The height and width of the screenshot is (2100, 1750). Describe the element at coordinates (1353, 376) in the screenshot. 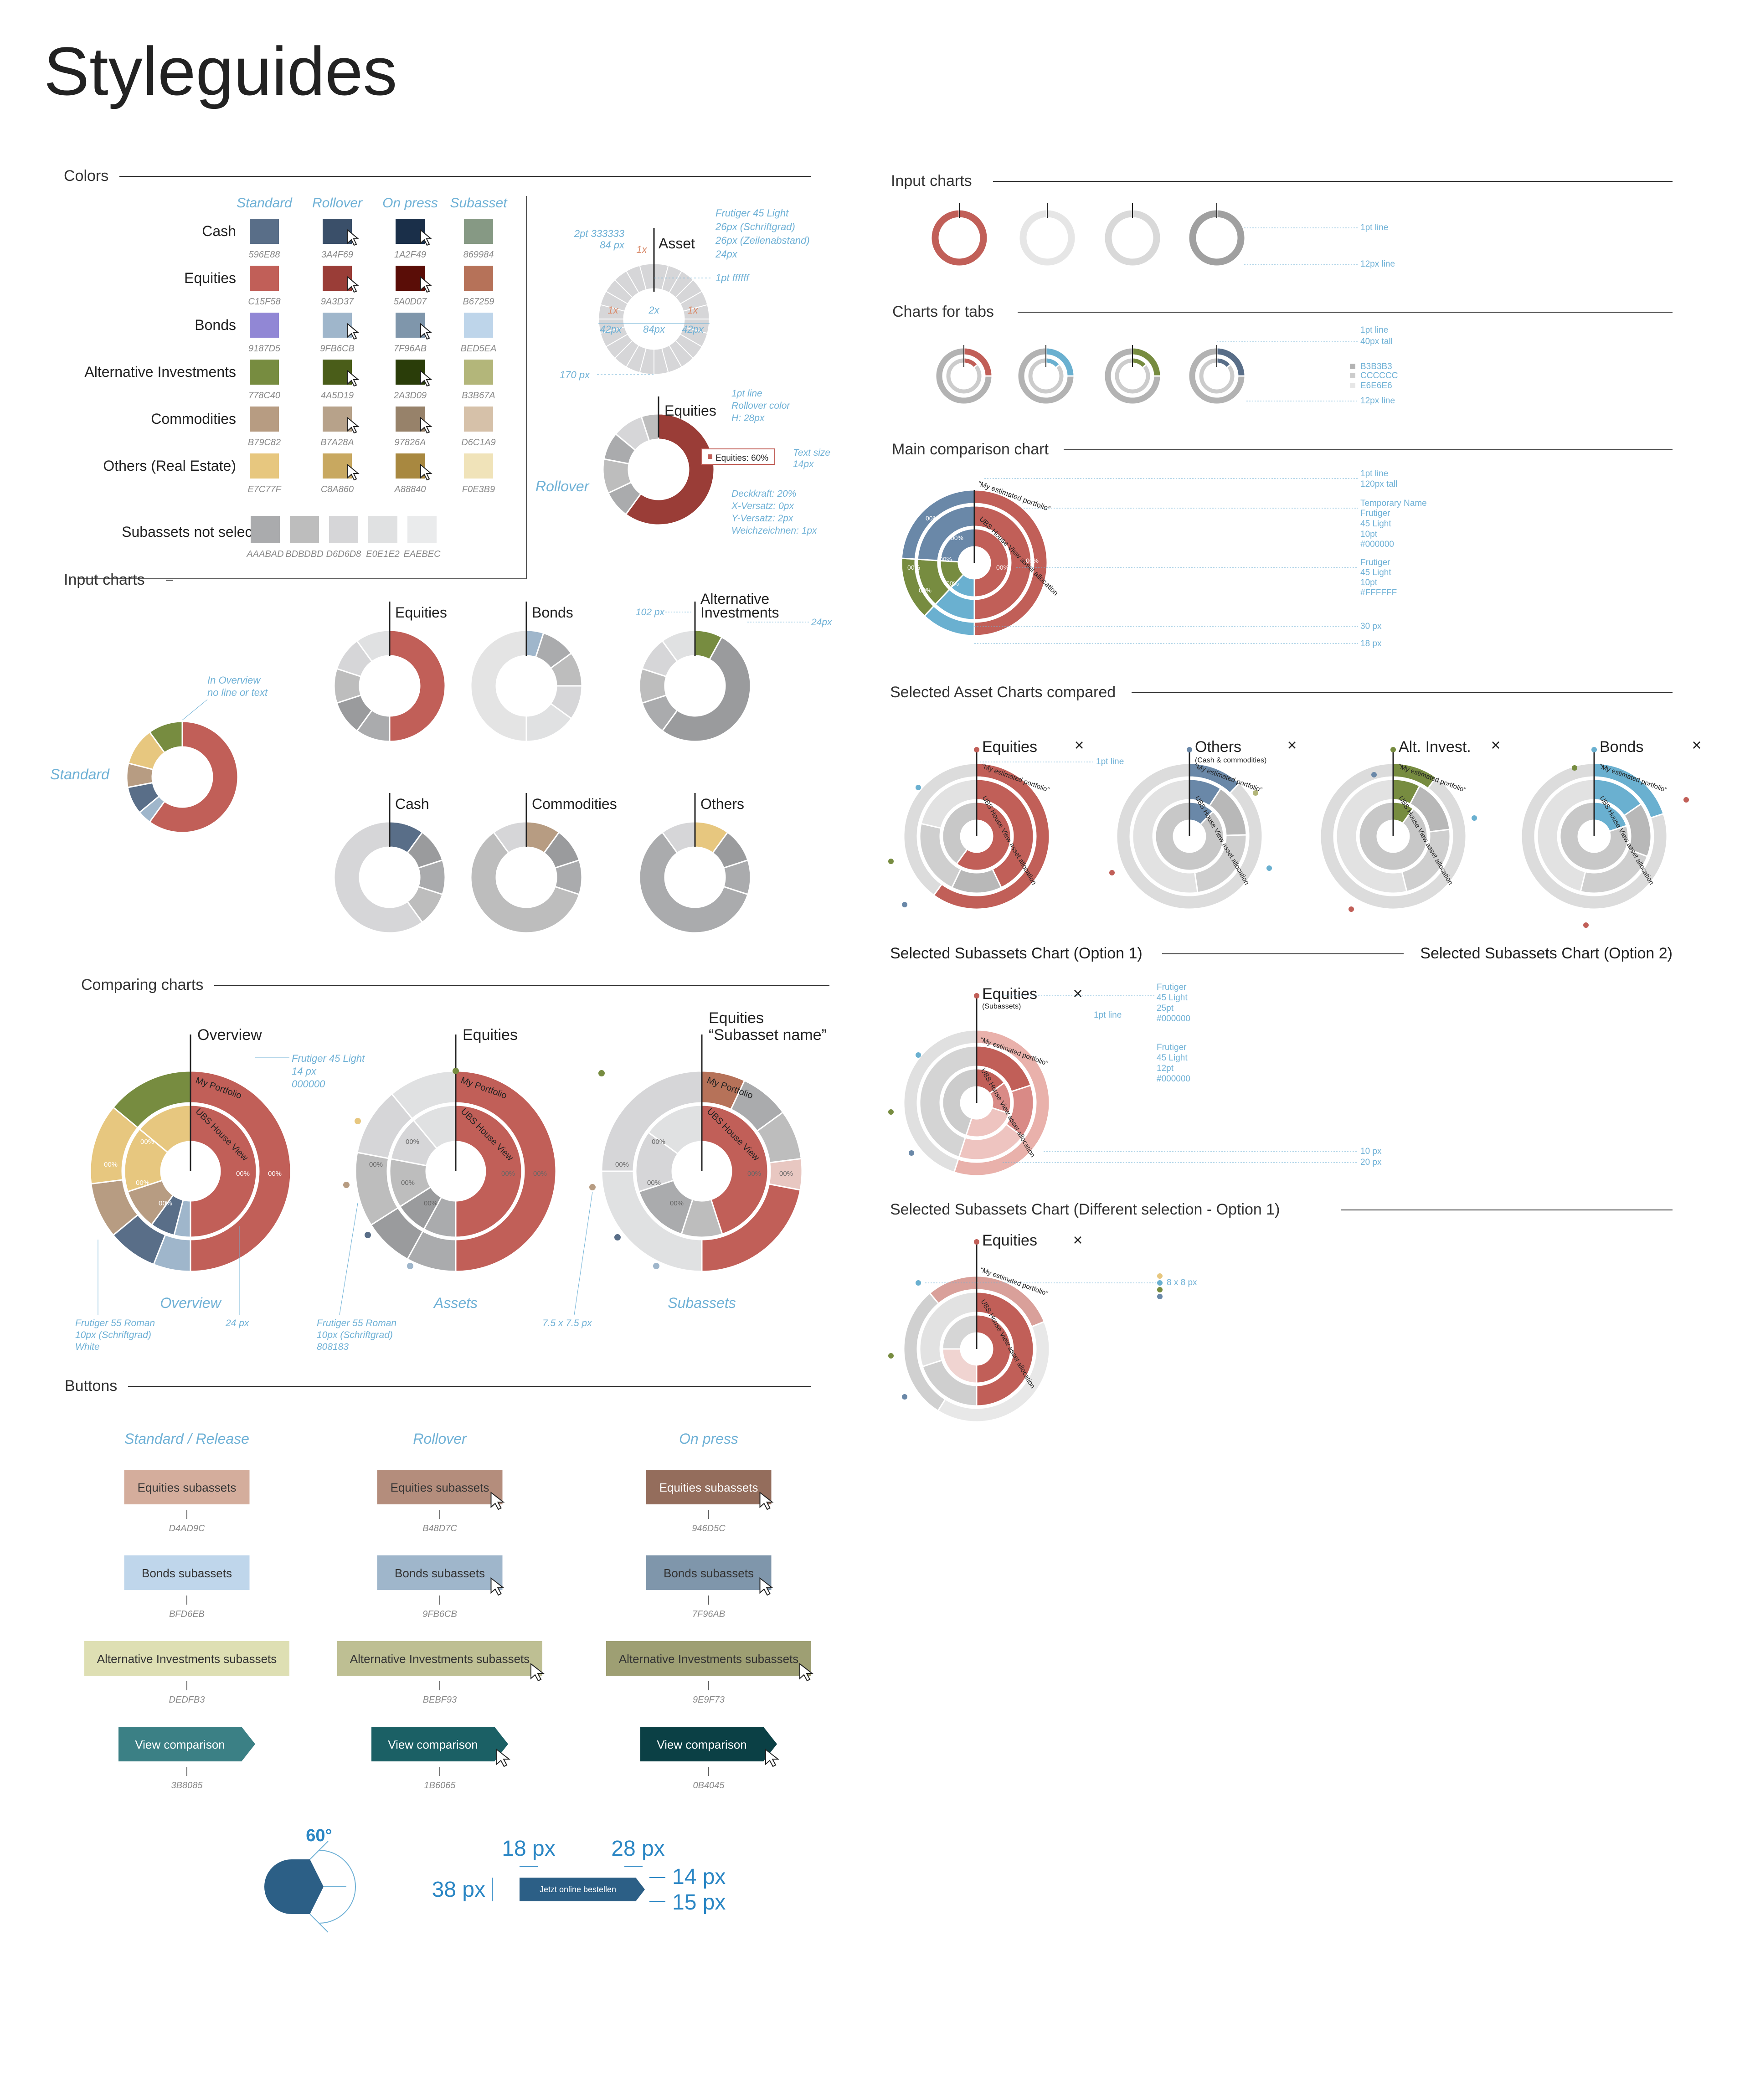

I see `tab-color-swatch` at that location.